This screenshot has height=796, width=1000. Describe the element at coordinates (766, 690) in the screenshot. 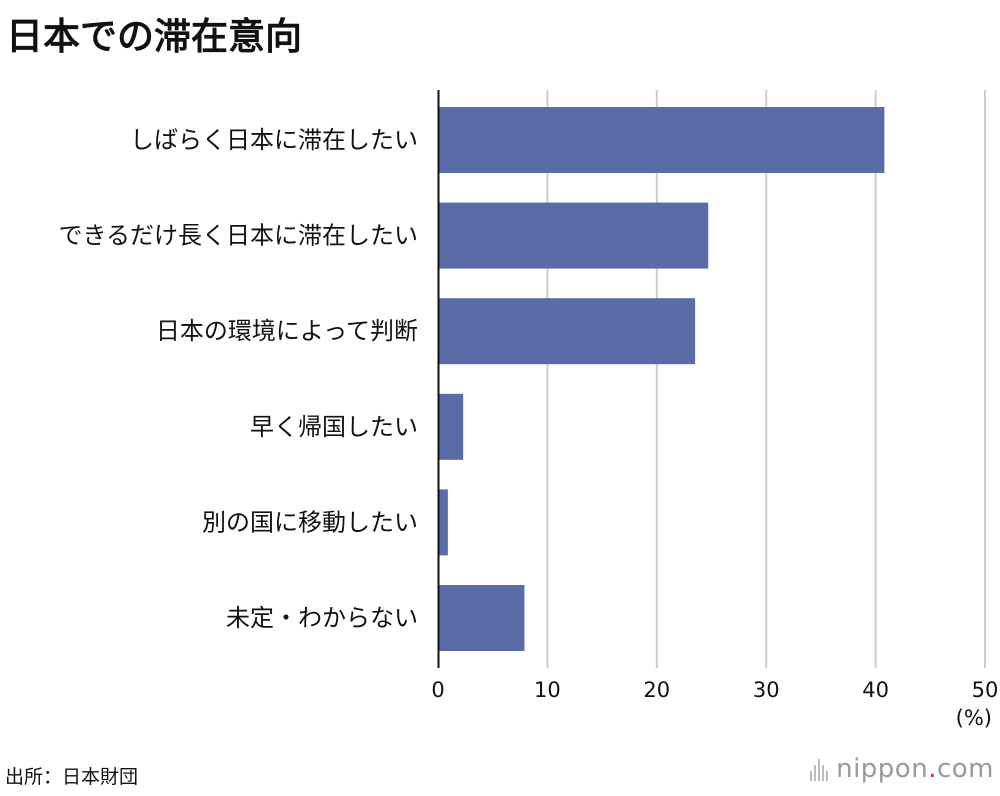

I see `x-tick-label: 30` at that location.